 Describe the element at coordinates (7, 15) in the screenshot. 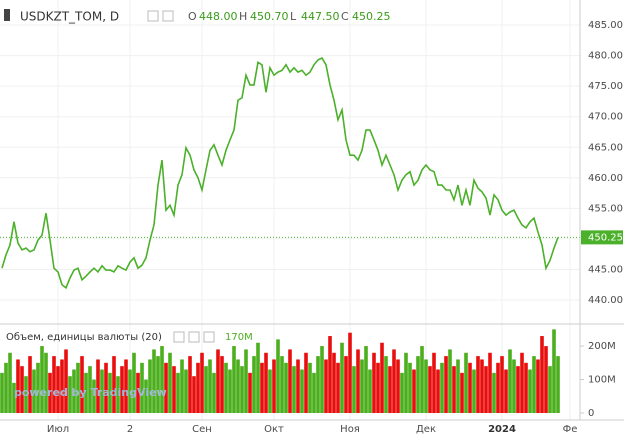

I see `menu-icon` at that location.